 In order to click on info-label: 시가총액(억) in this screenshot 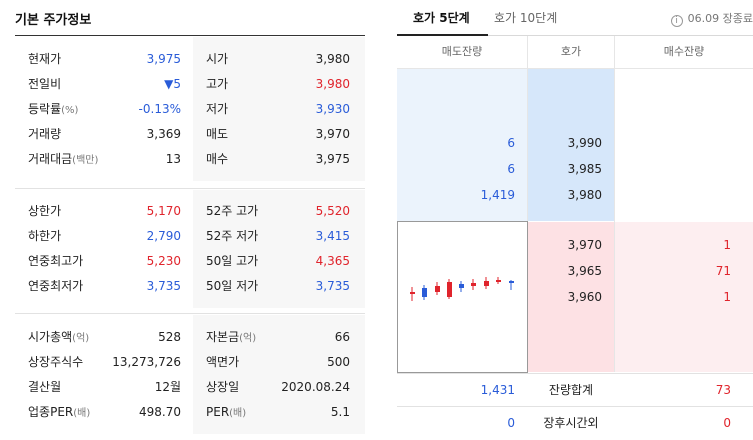, I will do `click(59, 337)`.